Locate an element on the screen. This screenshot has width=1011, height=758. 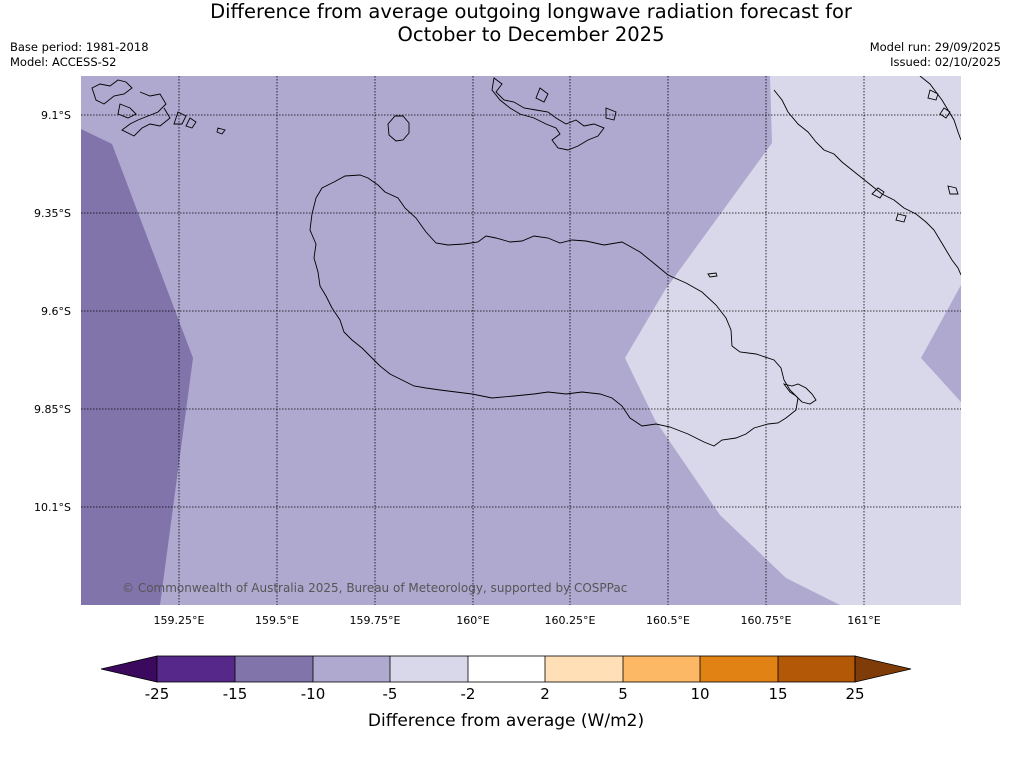
lon-label-3: 159.75°E is located at coordinates (375, 620).